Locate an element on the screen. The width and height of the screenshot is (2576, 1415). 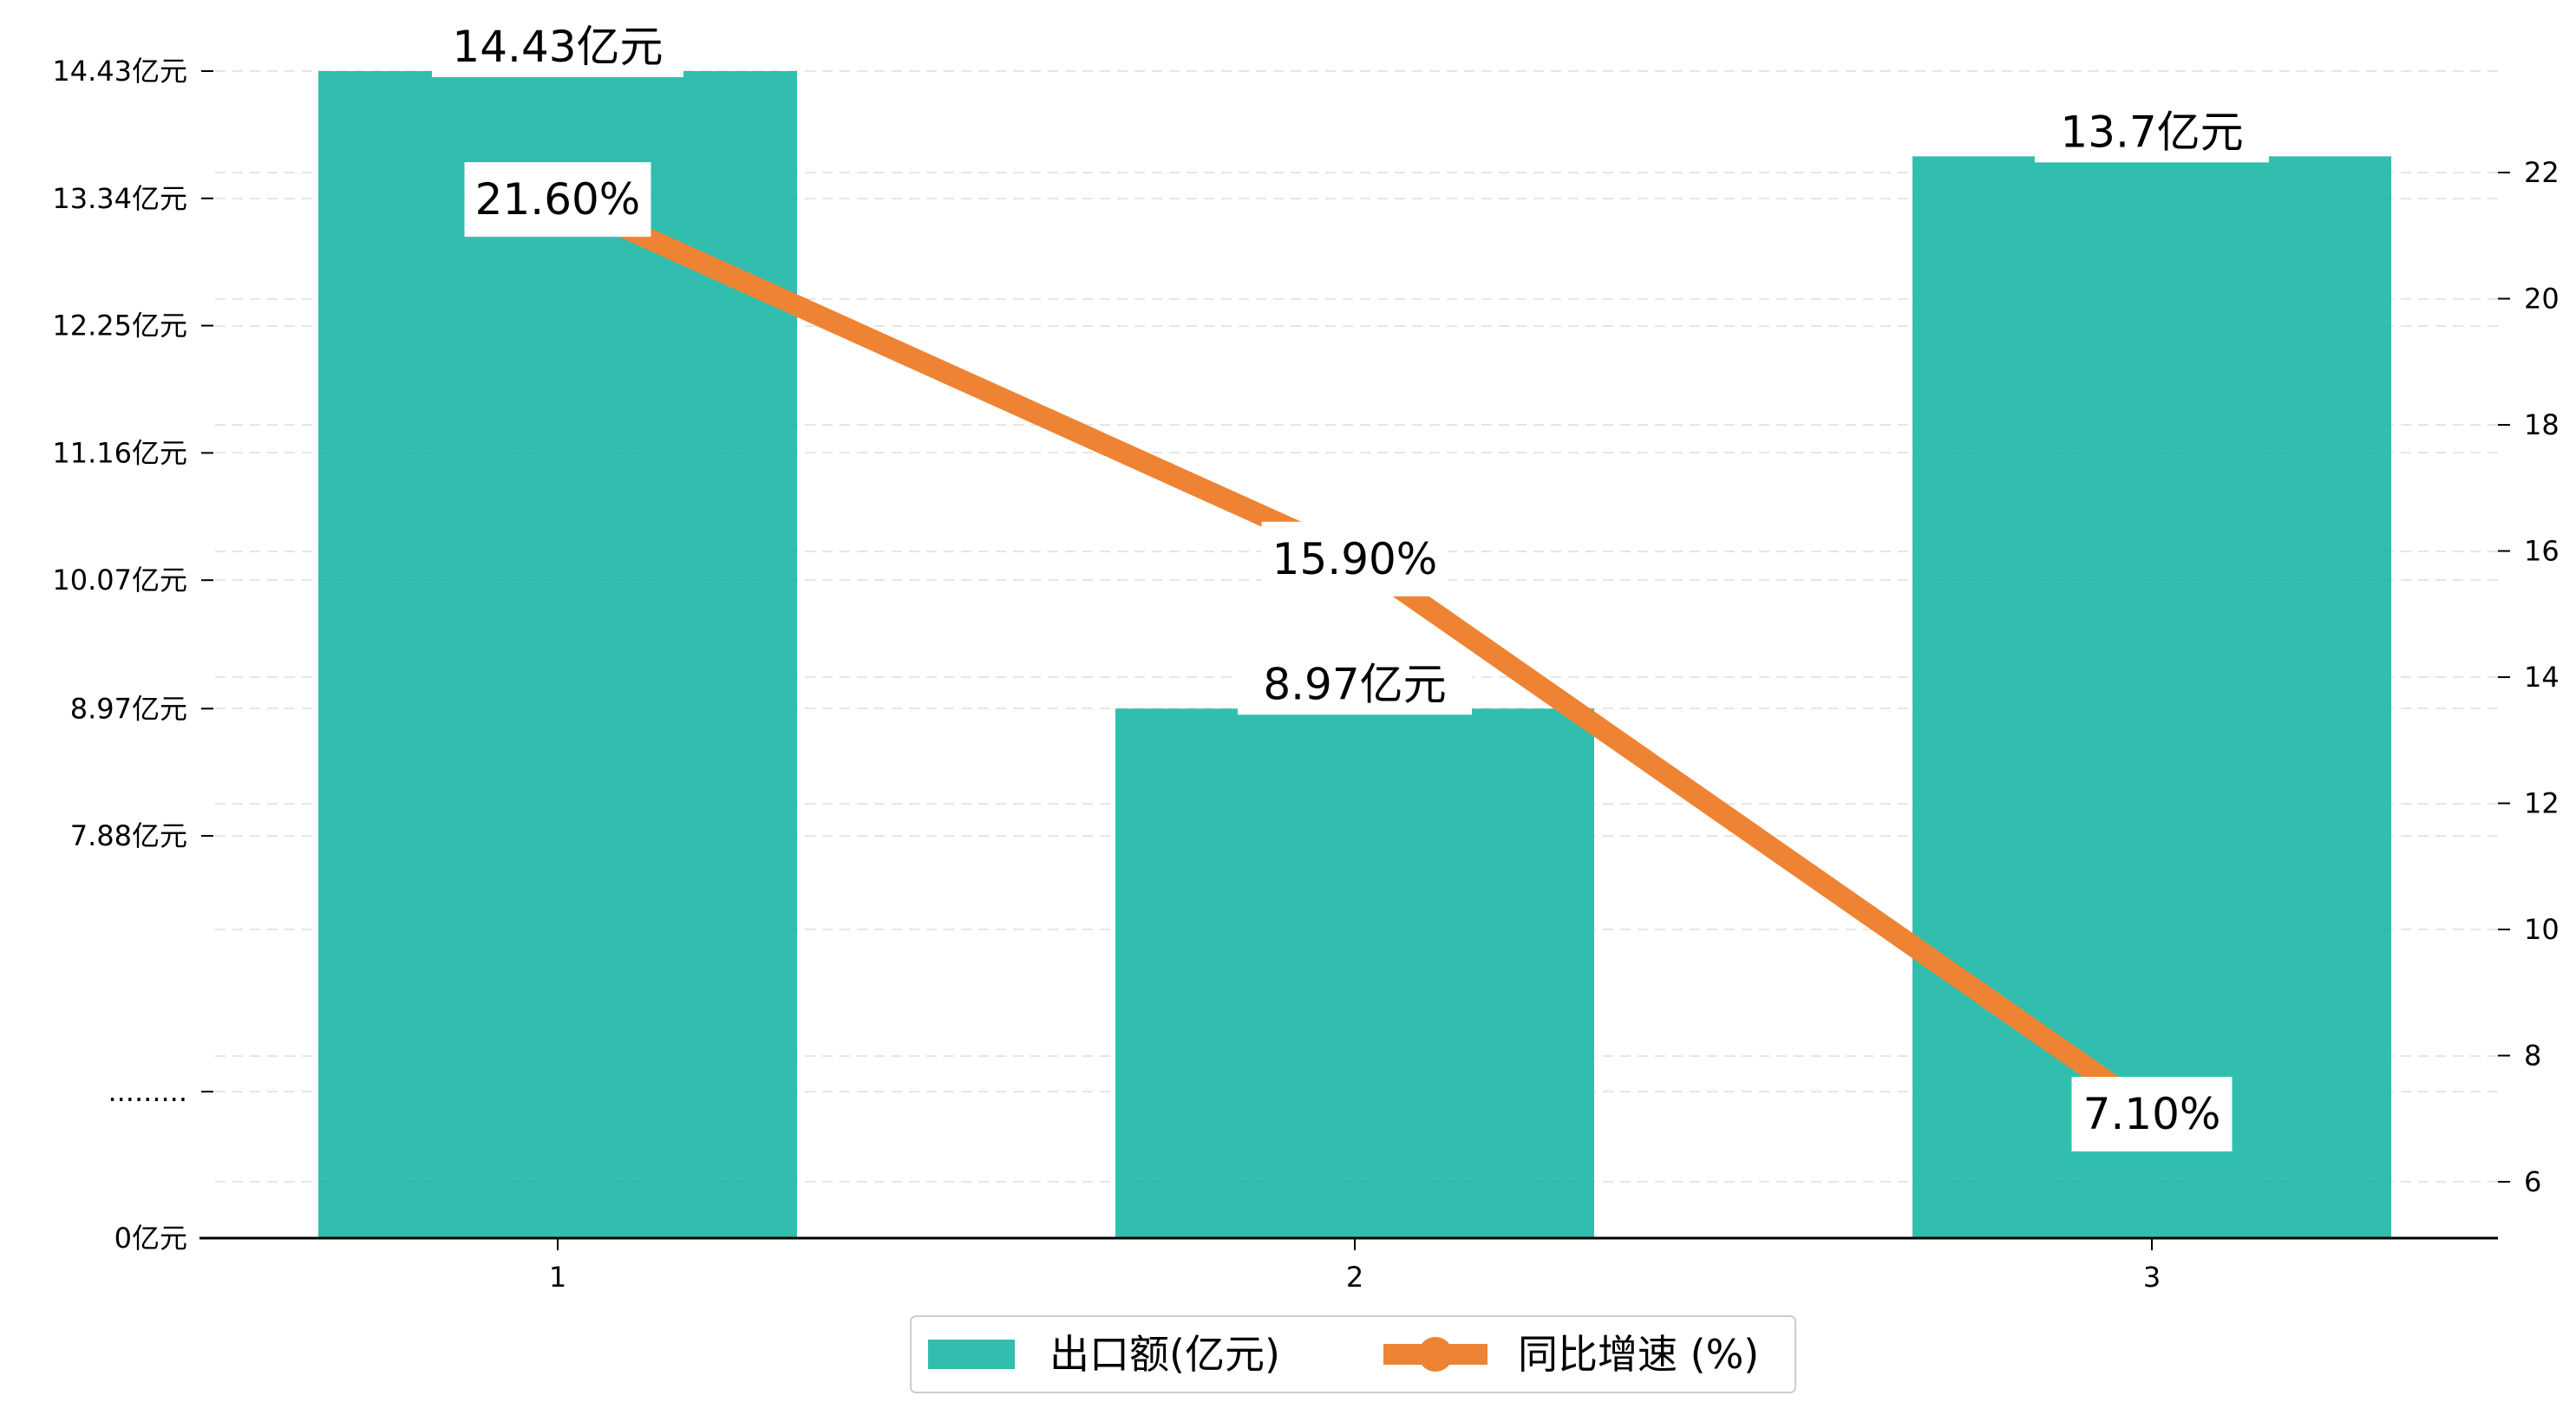
y-left-tick-label: 14.43亿元 is located at coordinates (119, 71).